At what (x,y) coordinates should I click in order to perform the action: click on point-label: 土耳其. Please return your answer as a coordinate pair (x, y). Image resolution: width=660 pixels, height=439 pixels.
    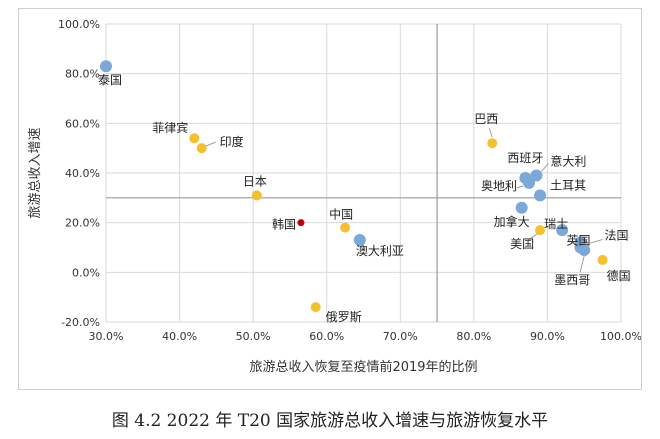
    Looking at the image, I should click on (568, 185).